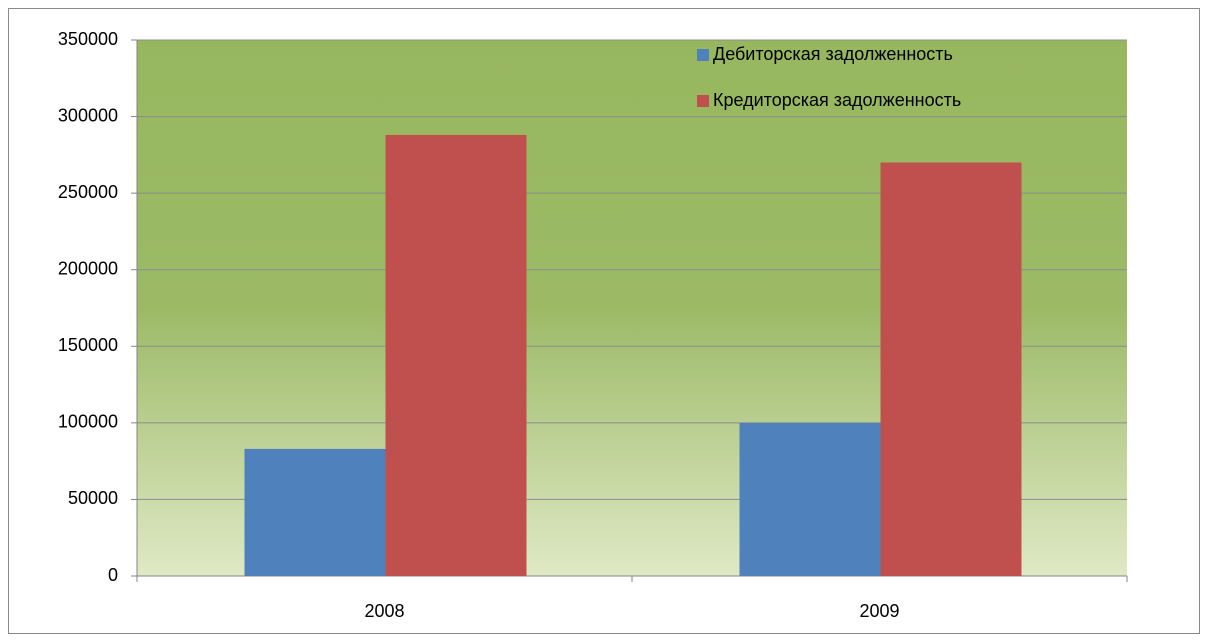 The width and height of the screenshot is (1208, 642). Describe the element at coordinates (88, 115) in the screenshot. I see `y-tick-label: 300000` at that location.